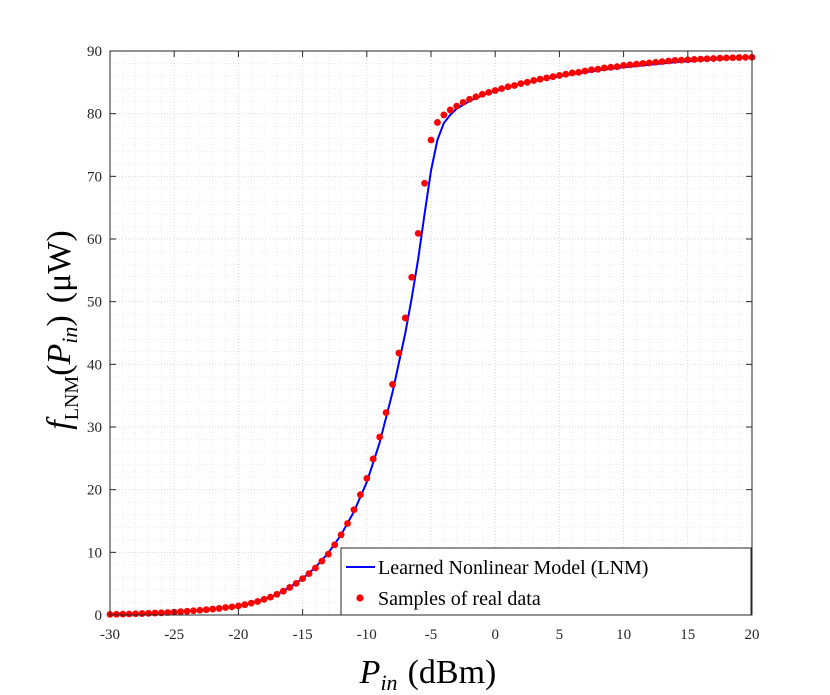  Describe the element at coordinates (99, 616) in the screenshot. I see `y-tick-label: 0` at that location.